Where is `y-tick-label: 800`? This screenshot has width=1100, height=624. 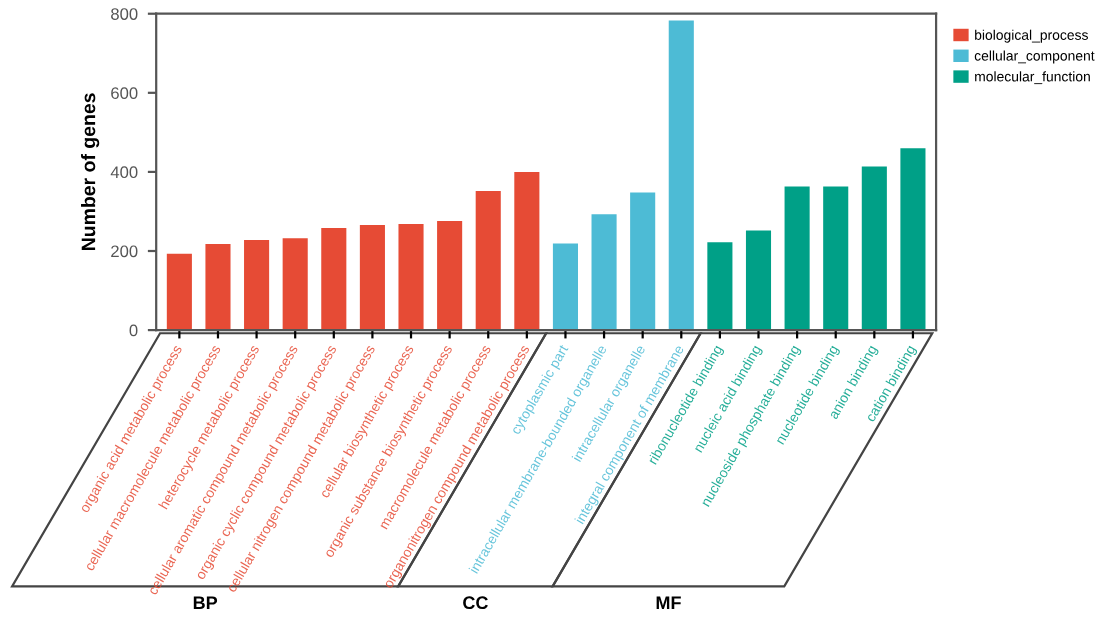 y-tick-label: 800 is located at coordinates (124, 14).